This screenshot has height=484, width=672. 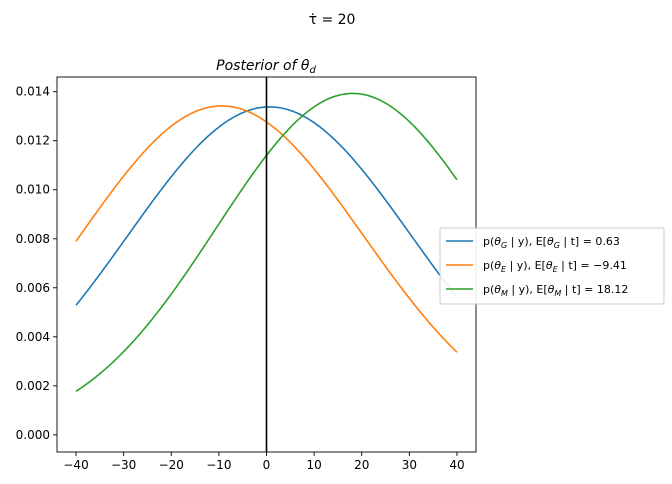 What do you see at coordinates (267, 465) in the screenshot?
I see `x-tick-label: 0` at bounding box center [267, 465].